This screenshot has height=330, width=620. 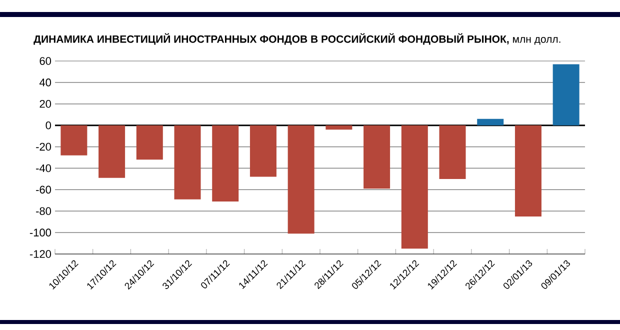 What do you see at coordinates (44, 168) in the screenshot?
I see `y-tick-label: -40` at bounding box center [44, 168].